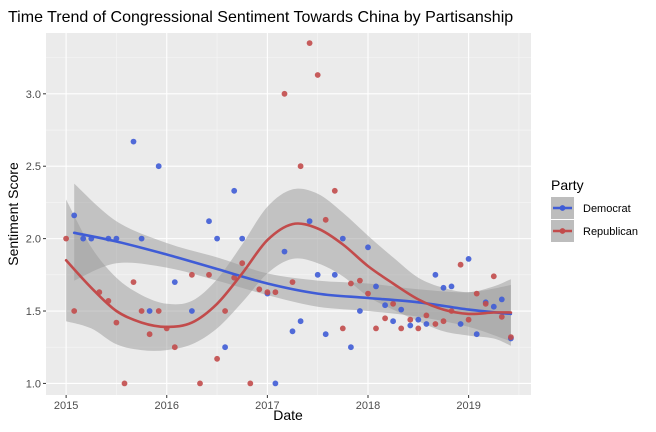  I want to click on legend-label-democrat: Democrat, so click(607, 209).